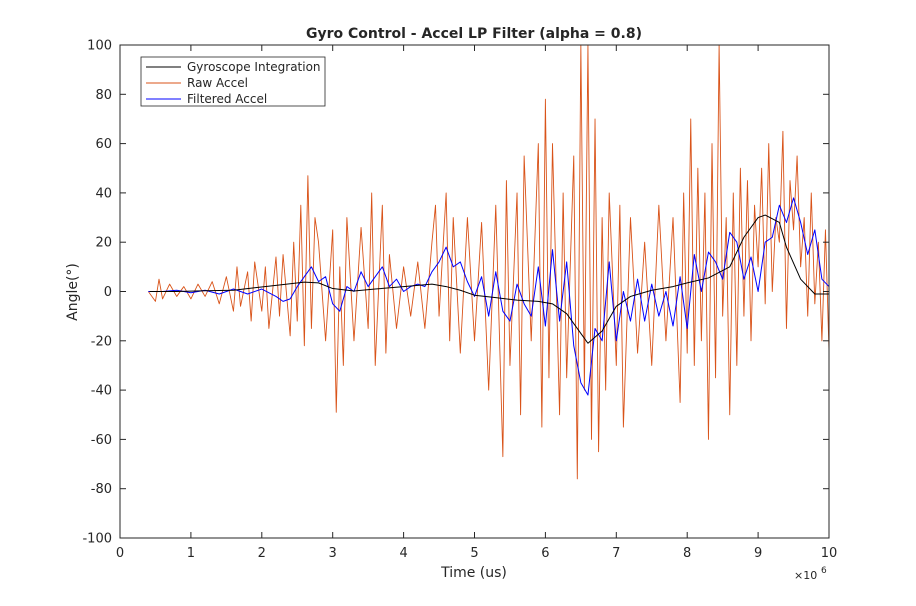 This screenshot has width=916, height=606. I want to click on x-tick-label: 10, so click(829, 553).